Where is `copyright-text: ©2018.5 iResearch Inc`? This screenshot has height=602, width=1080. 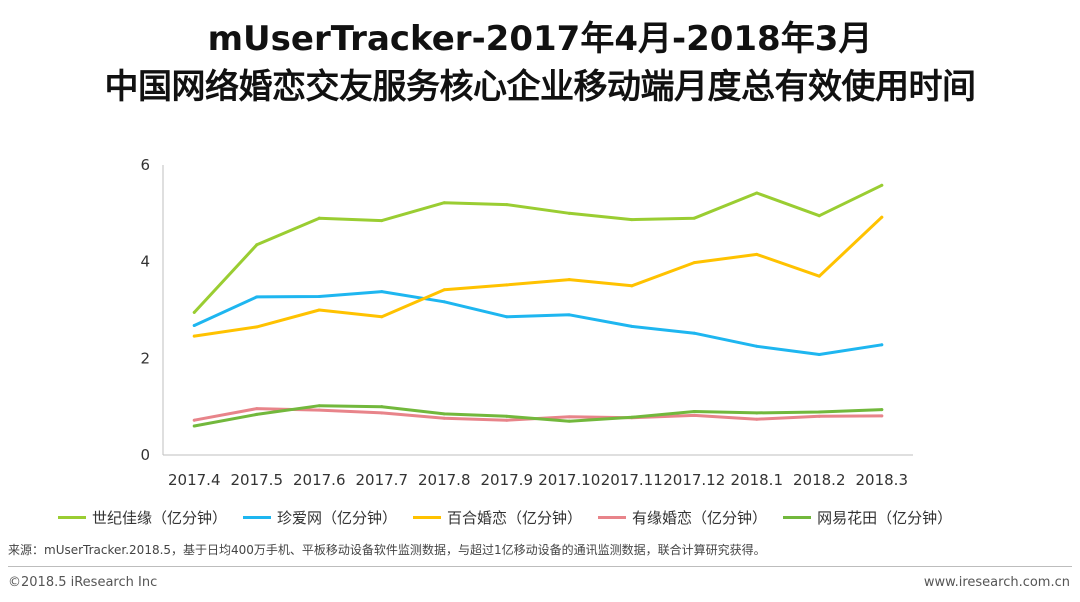
copyright-text: ©2018.5 iResearch Inc is located at coordinates (83, 582).